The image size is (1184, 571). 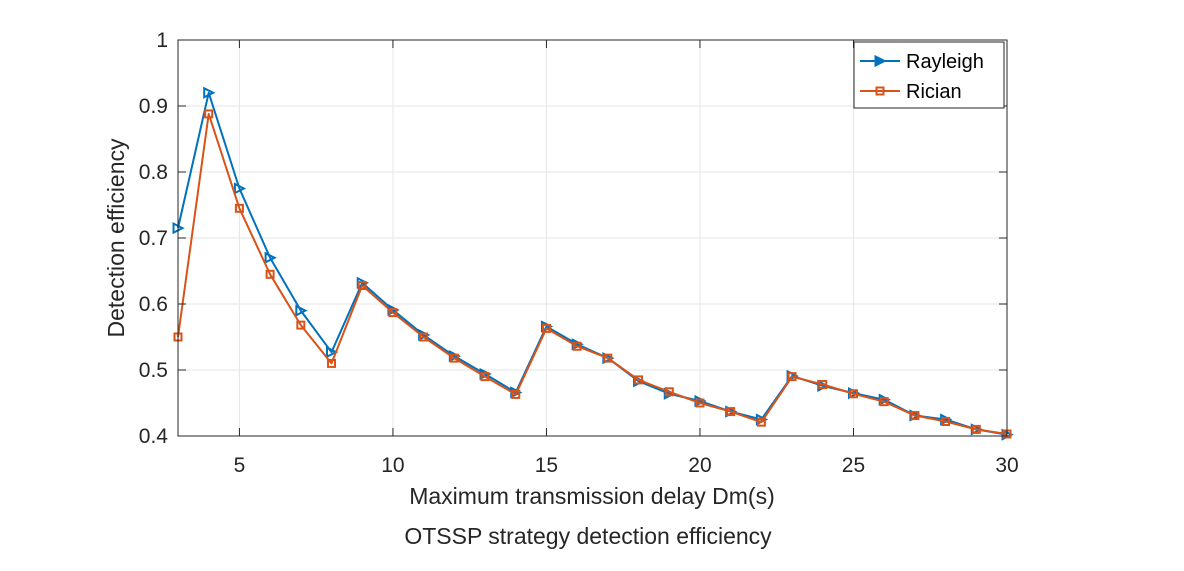 What do you see at coordinates (116, 238) in the screenshot?
I see `y-axis-label: Detection efficiency` at bounding box center [116, 238].